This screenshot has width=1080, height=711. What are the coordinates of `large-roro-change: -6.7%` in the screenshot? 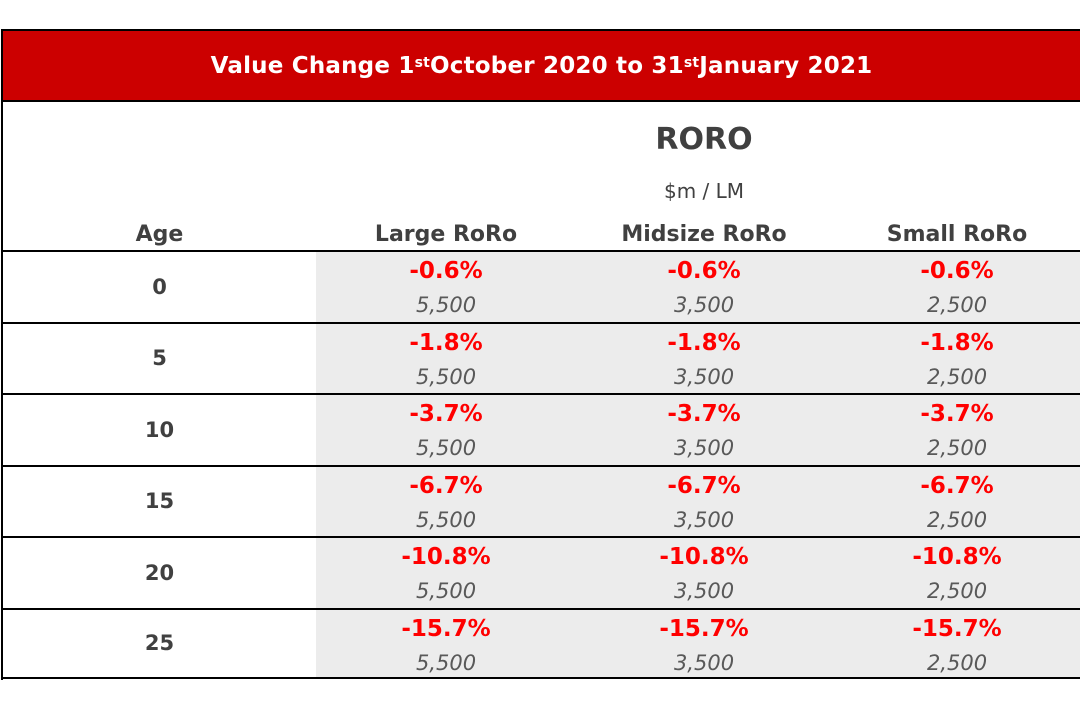 It's located at (446, 485).